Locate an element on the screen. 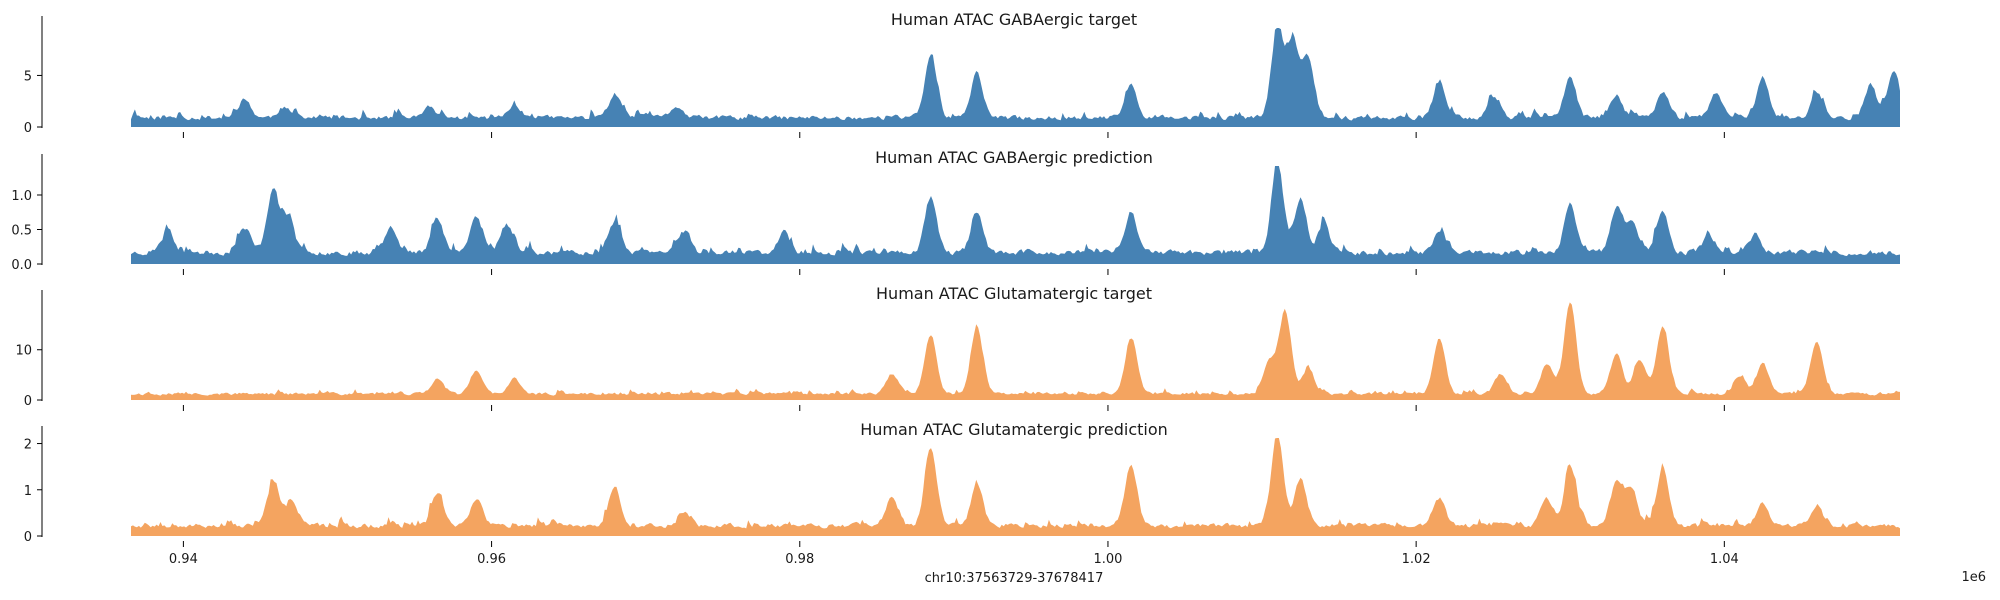 This screenshot has height=600, width=2000. panel-2-y-tick-label: 0.0 is located at coordinates (21, 265).